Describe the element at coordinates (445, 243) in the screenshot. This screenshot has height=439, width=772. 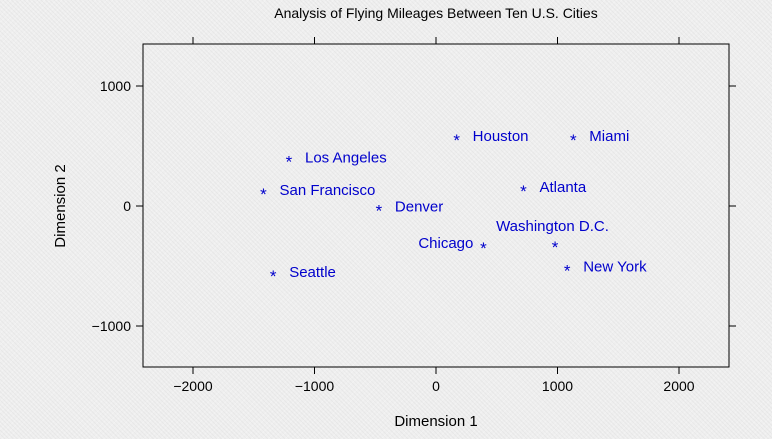
I see `data-point-label: Chicago` at that location.